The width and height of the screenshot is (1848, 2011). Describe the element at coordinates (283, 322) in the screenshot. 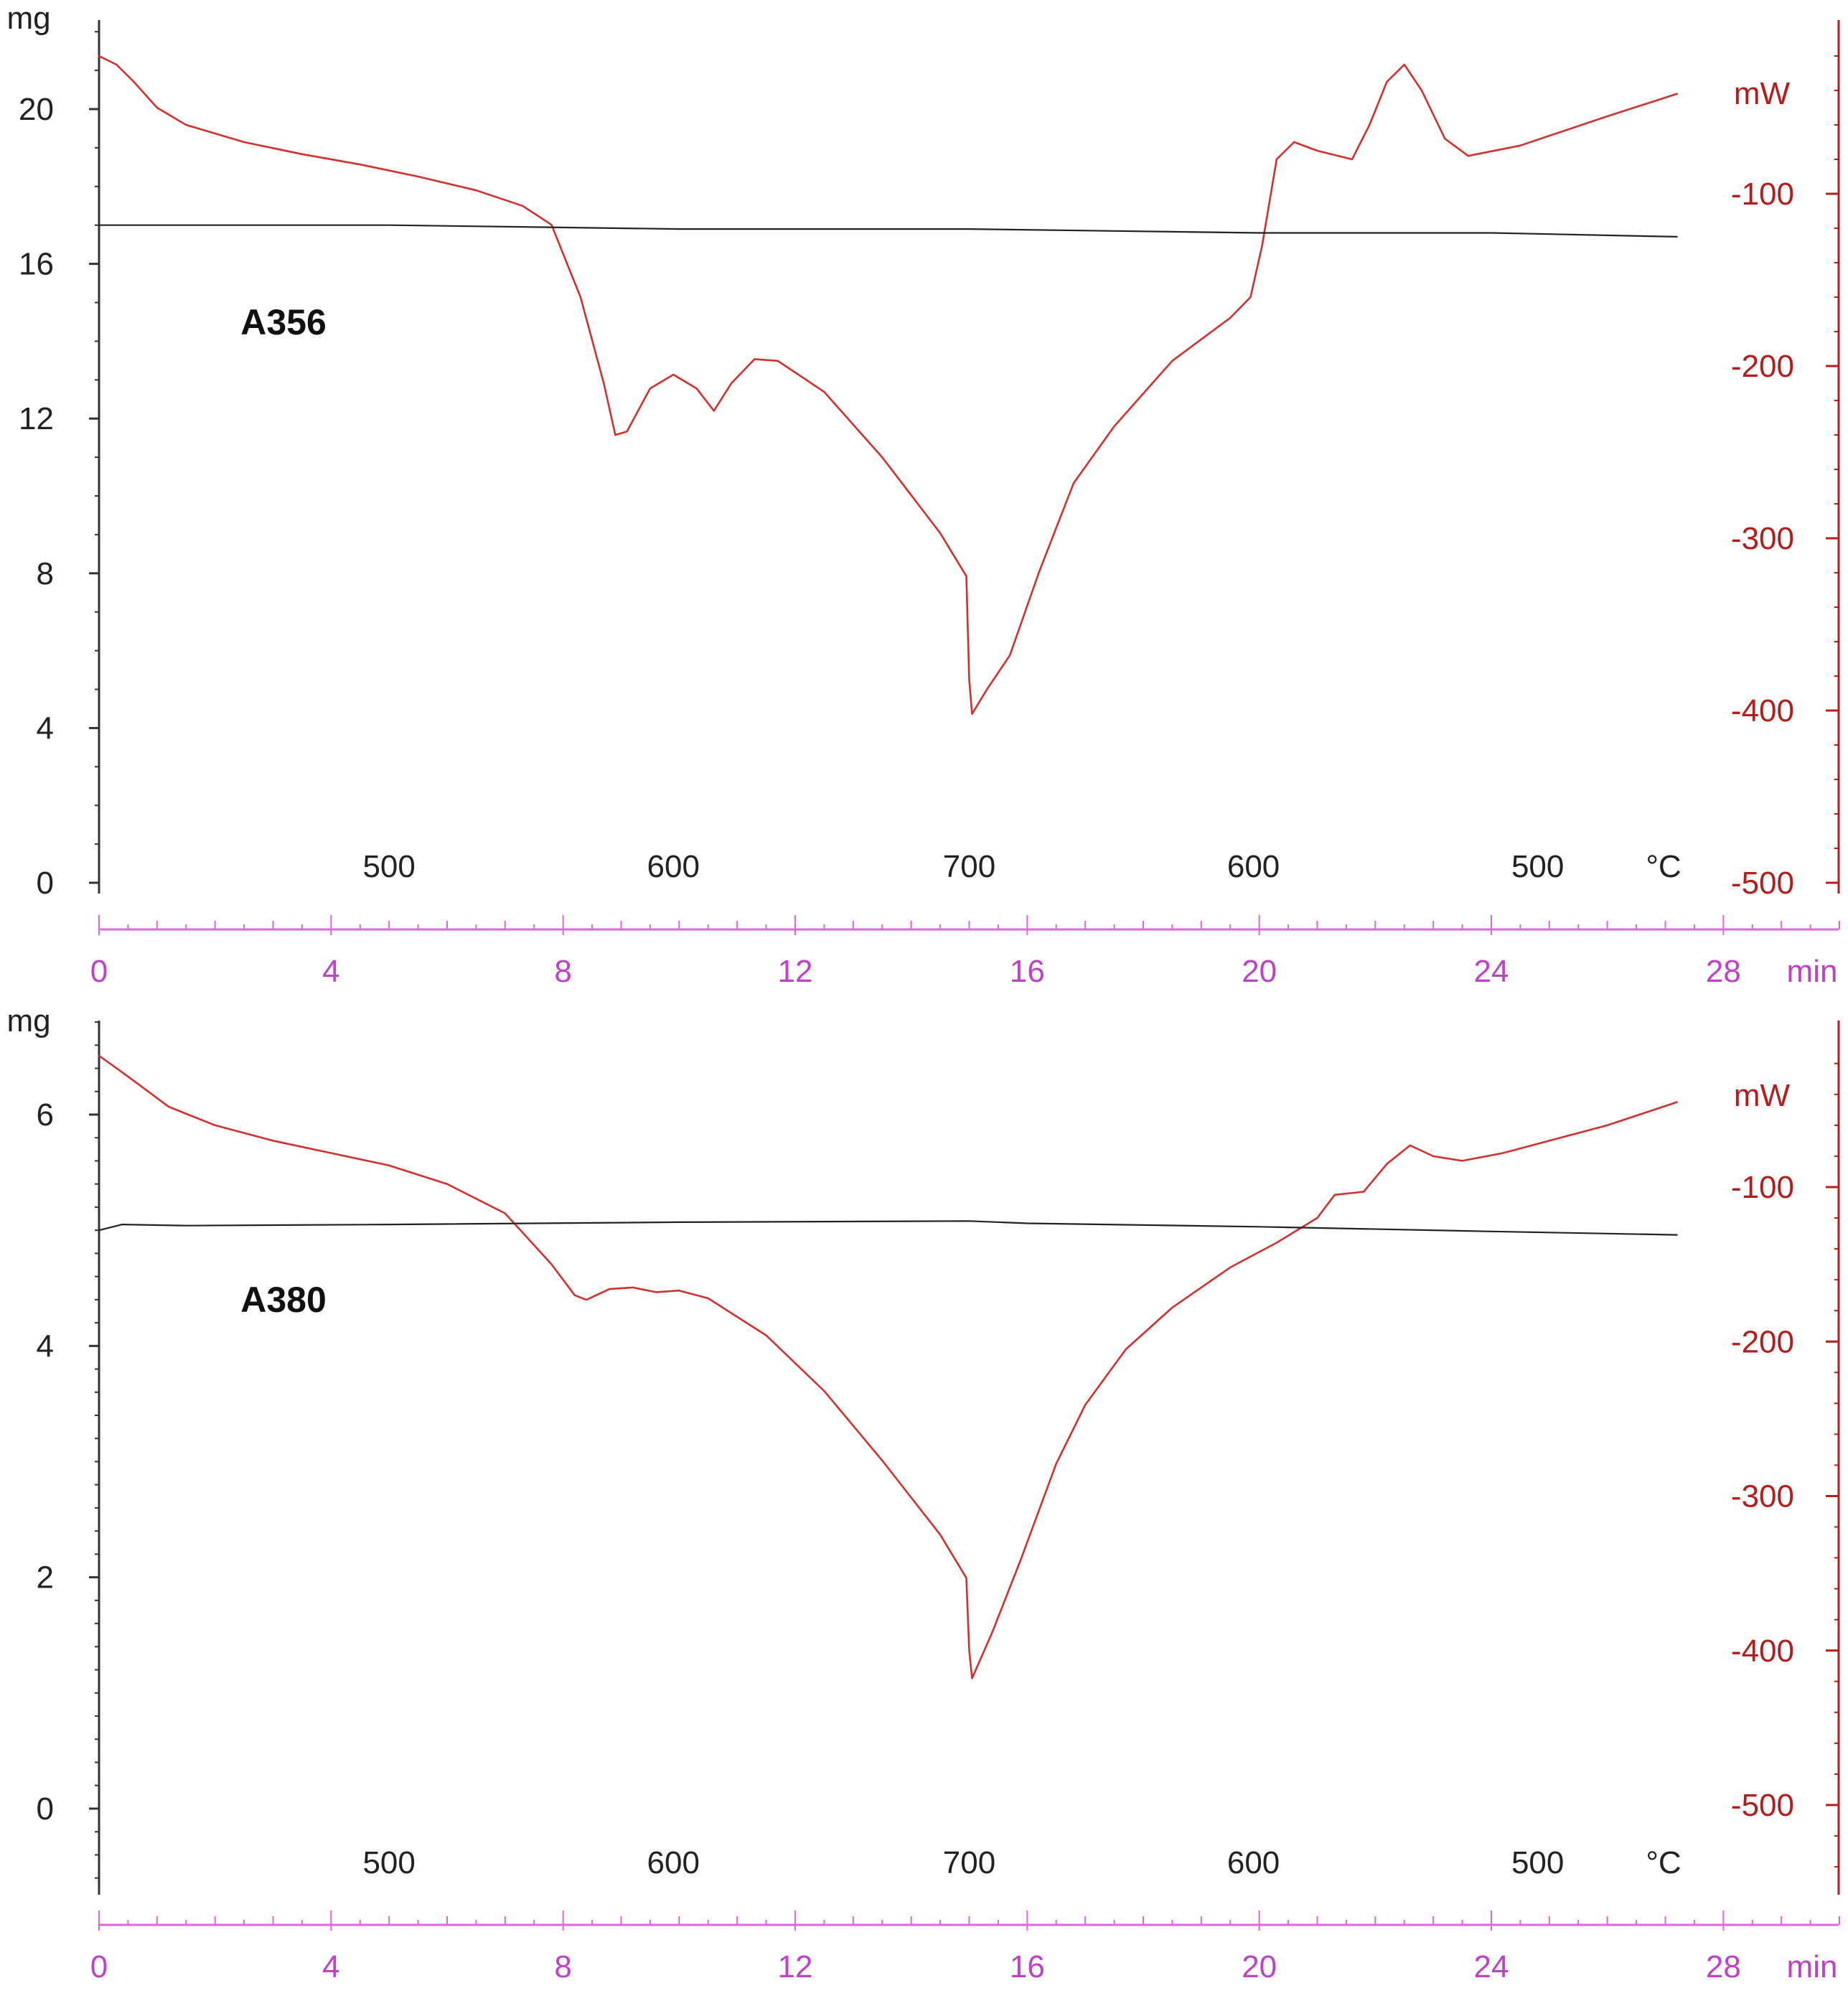

I see `sample-label: A356` at that location.